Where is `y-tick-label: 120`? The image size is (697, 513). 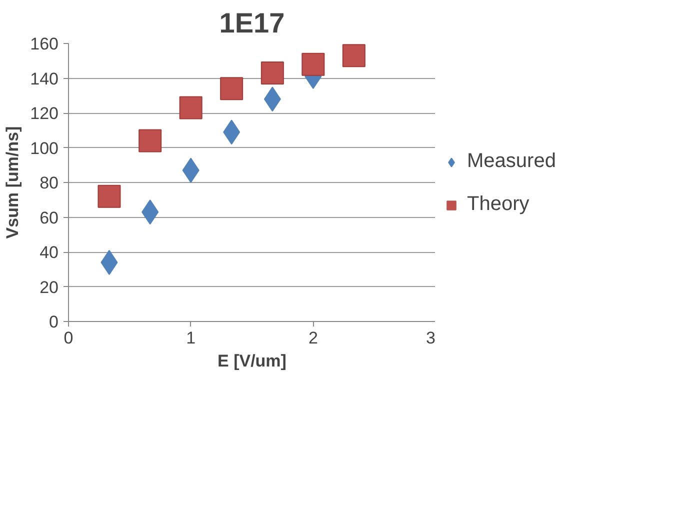 y-tick-label: 120 is located at coordinates (44, 113).